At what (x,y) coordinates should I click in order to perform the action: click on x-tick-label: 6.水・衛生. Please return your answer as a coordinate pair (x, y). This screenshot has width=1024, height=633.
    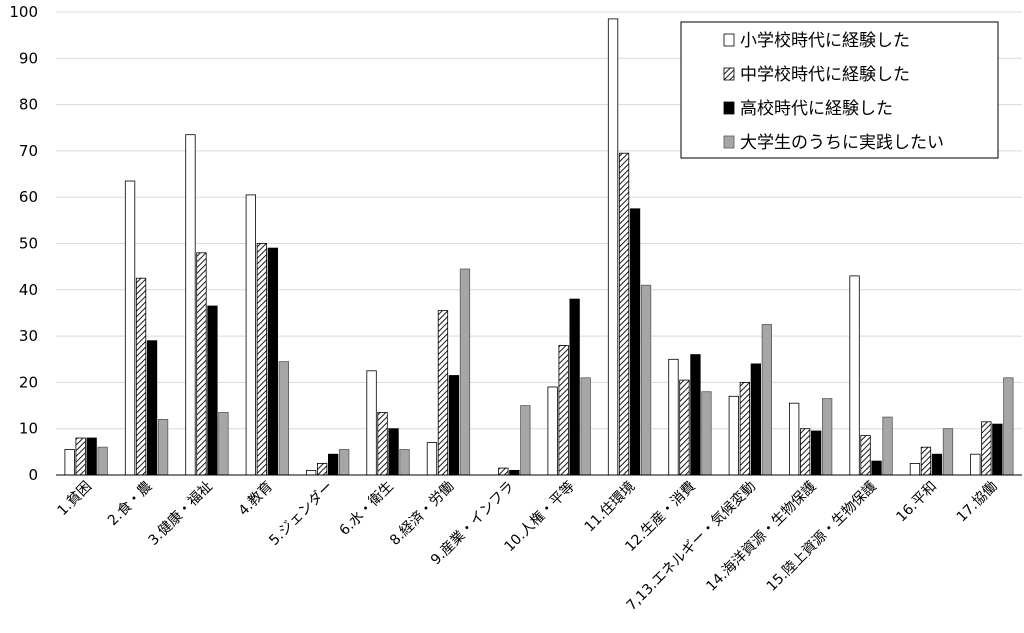
    Looking at the image, I should click on (367, 509).